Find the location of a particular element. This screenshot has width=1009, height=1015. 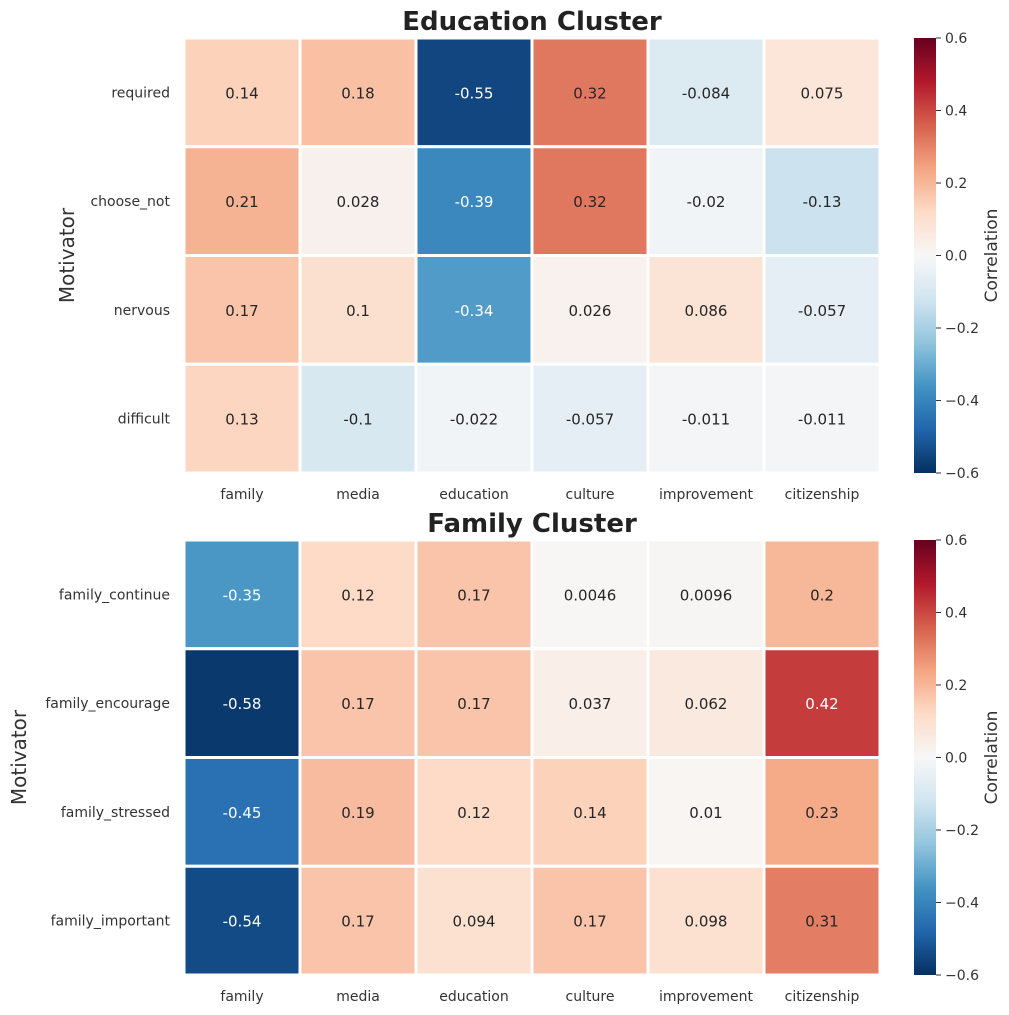

cell-value-label: 0.0046 is located at coordinates (590, 595).